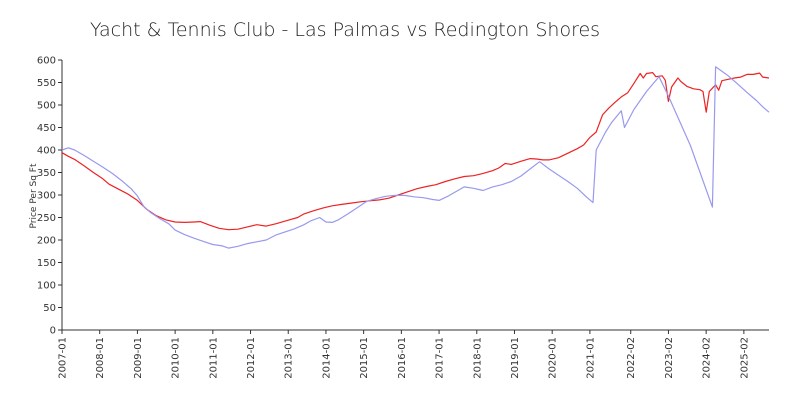  Describe the element at coordinates (63, 358) in the screenshot. I see `x-tick-label: 2007-01` at that location.